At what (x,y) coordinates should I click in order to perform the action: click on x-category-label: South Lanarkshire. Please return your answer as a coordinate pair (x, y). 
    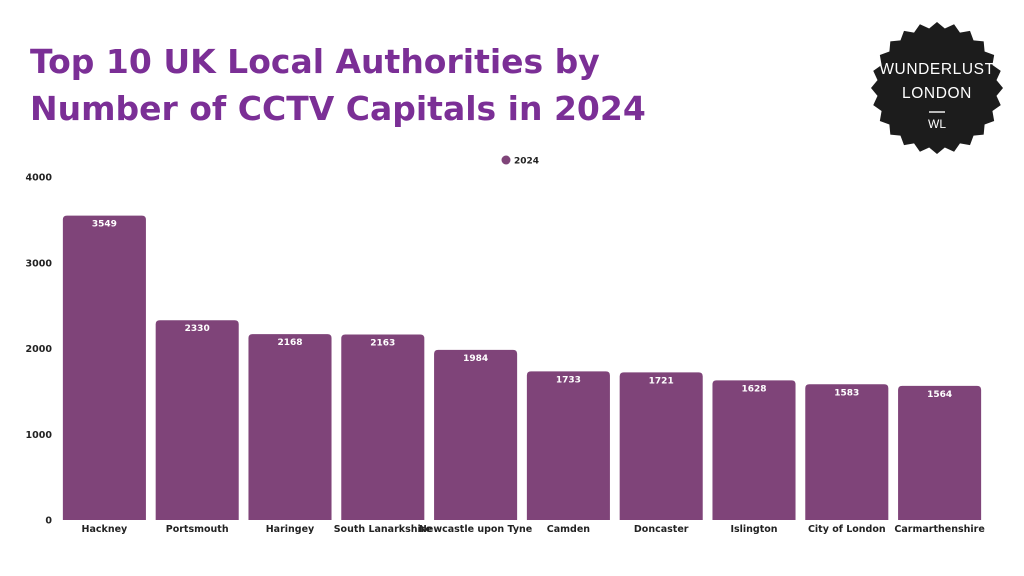
    Looking at the image, I should click on (383, 529).